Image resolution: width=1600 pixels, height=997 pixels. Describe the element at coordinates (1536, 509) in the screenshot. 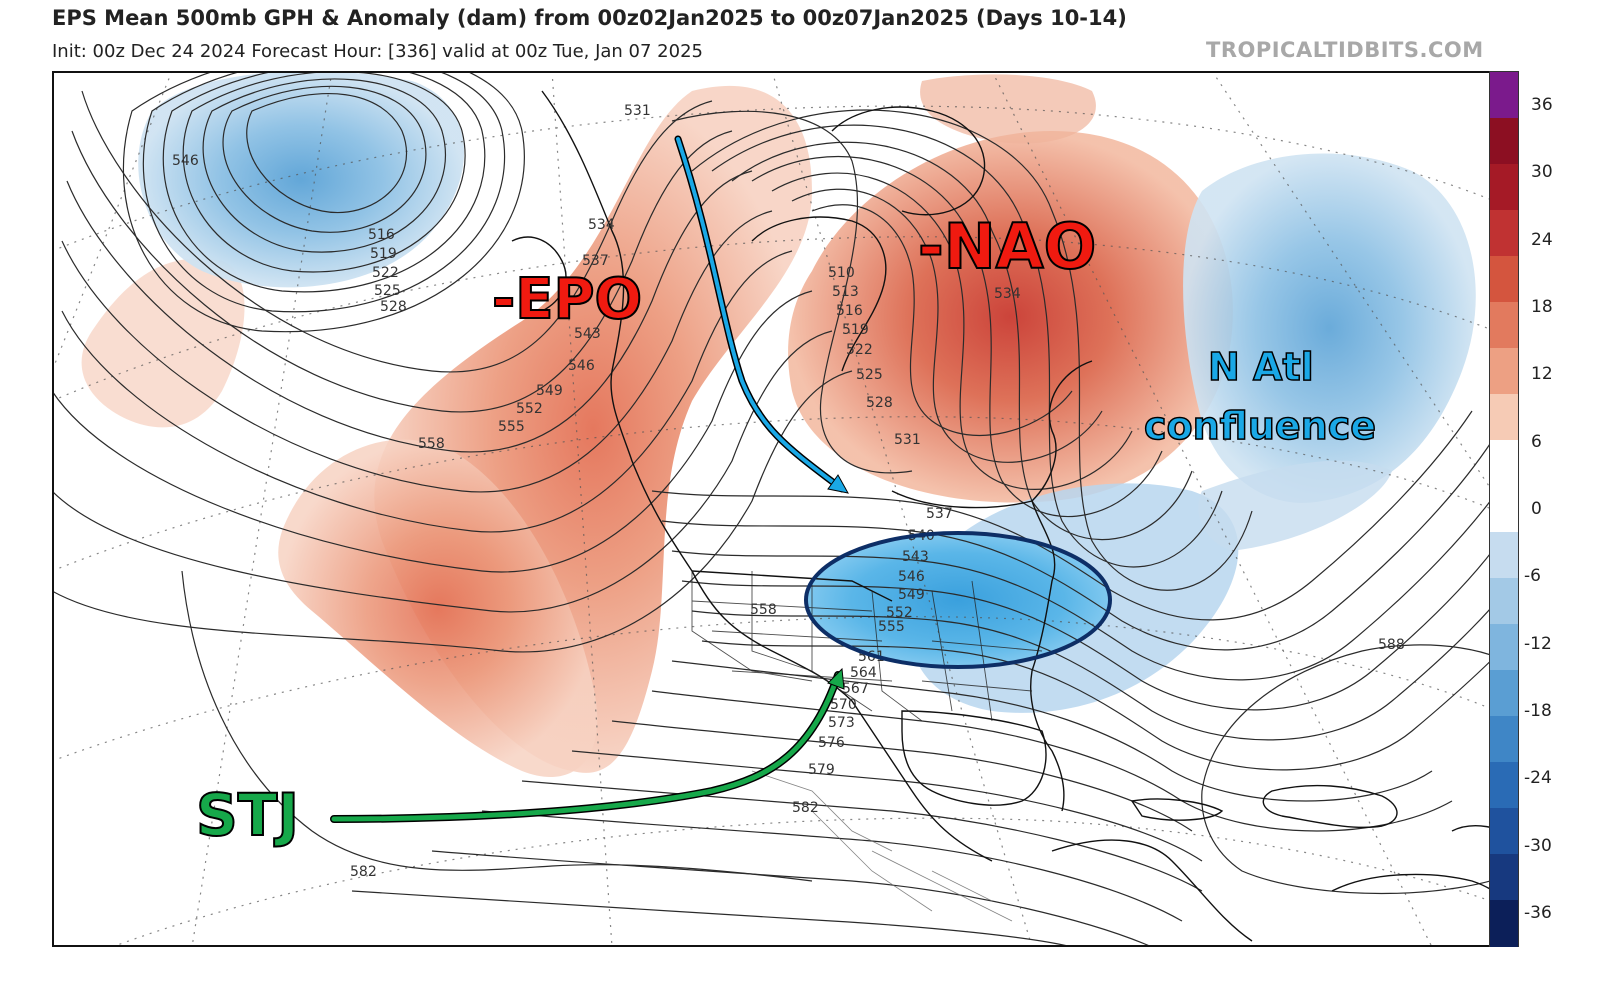

I see `colorbar-tick-label: 0` at that location.